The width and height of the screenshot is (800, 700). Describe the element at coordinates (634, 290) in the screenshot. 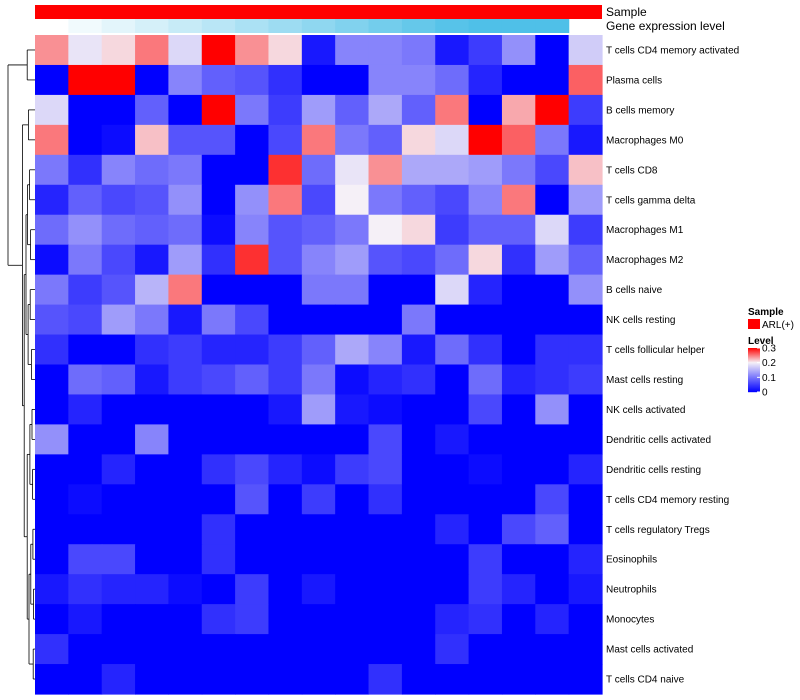

I see `row-label: B cells naive` at that location.